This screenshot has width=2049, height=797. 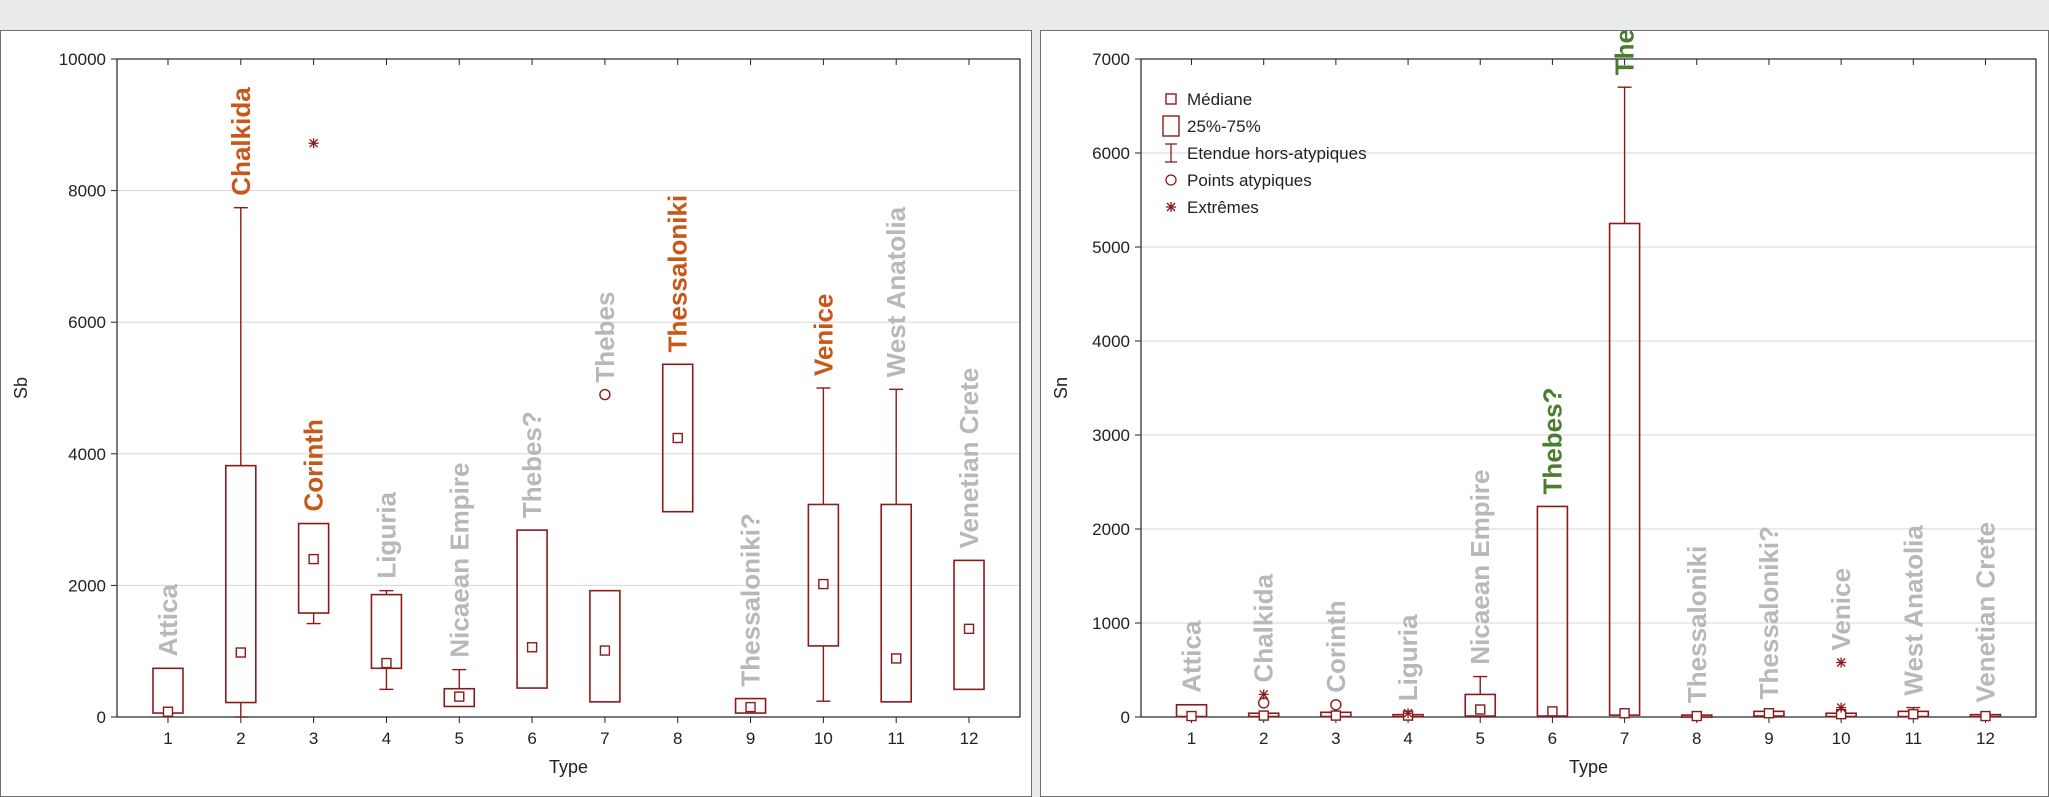 What do you see at coordinates (1171, 207) in the screenshot?
I see `legend-extreme-symbol` at bounding box center [1171, 207].